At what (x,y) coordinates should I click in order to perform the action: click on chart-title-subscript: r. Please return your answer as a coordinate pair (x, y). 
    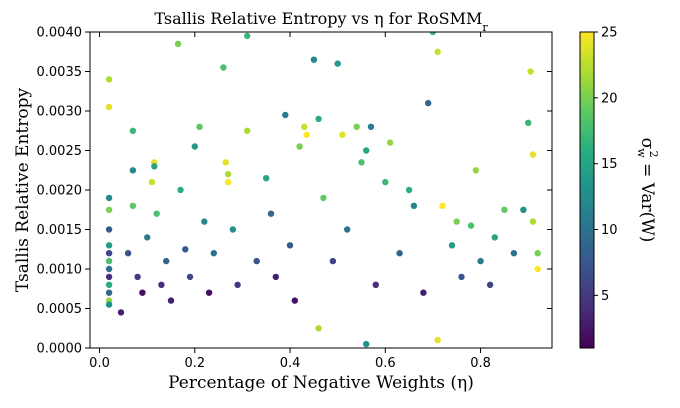
    Looking at the image, I should click on (485, 27).